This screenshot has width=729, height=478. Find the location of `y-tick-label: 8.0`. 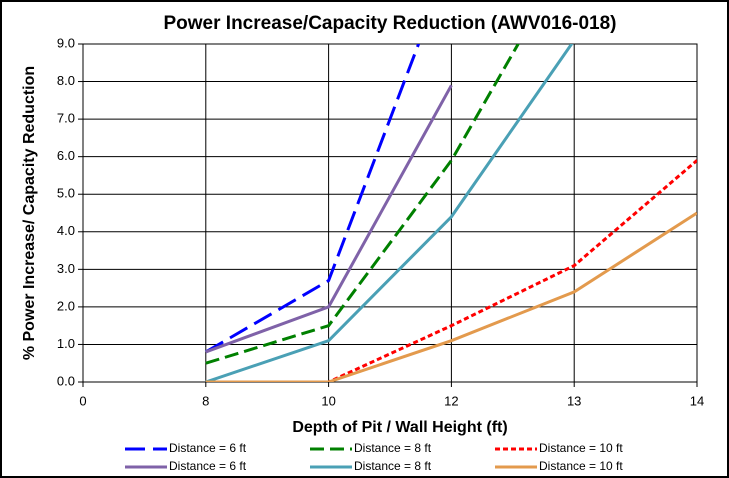

y-tick-label: 8.0 is located at coordinates (66, 80).